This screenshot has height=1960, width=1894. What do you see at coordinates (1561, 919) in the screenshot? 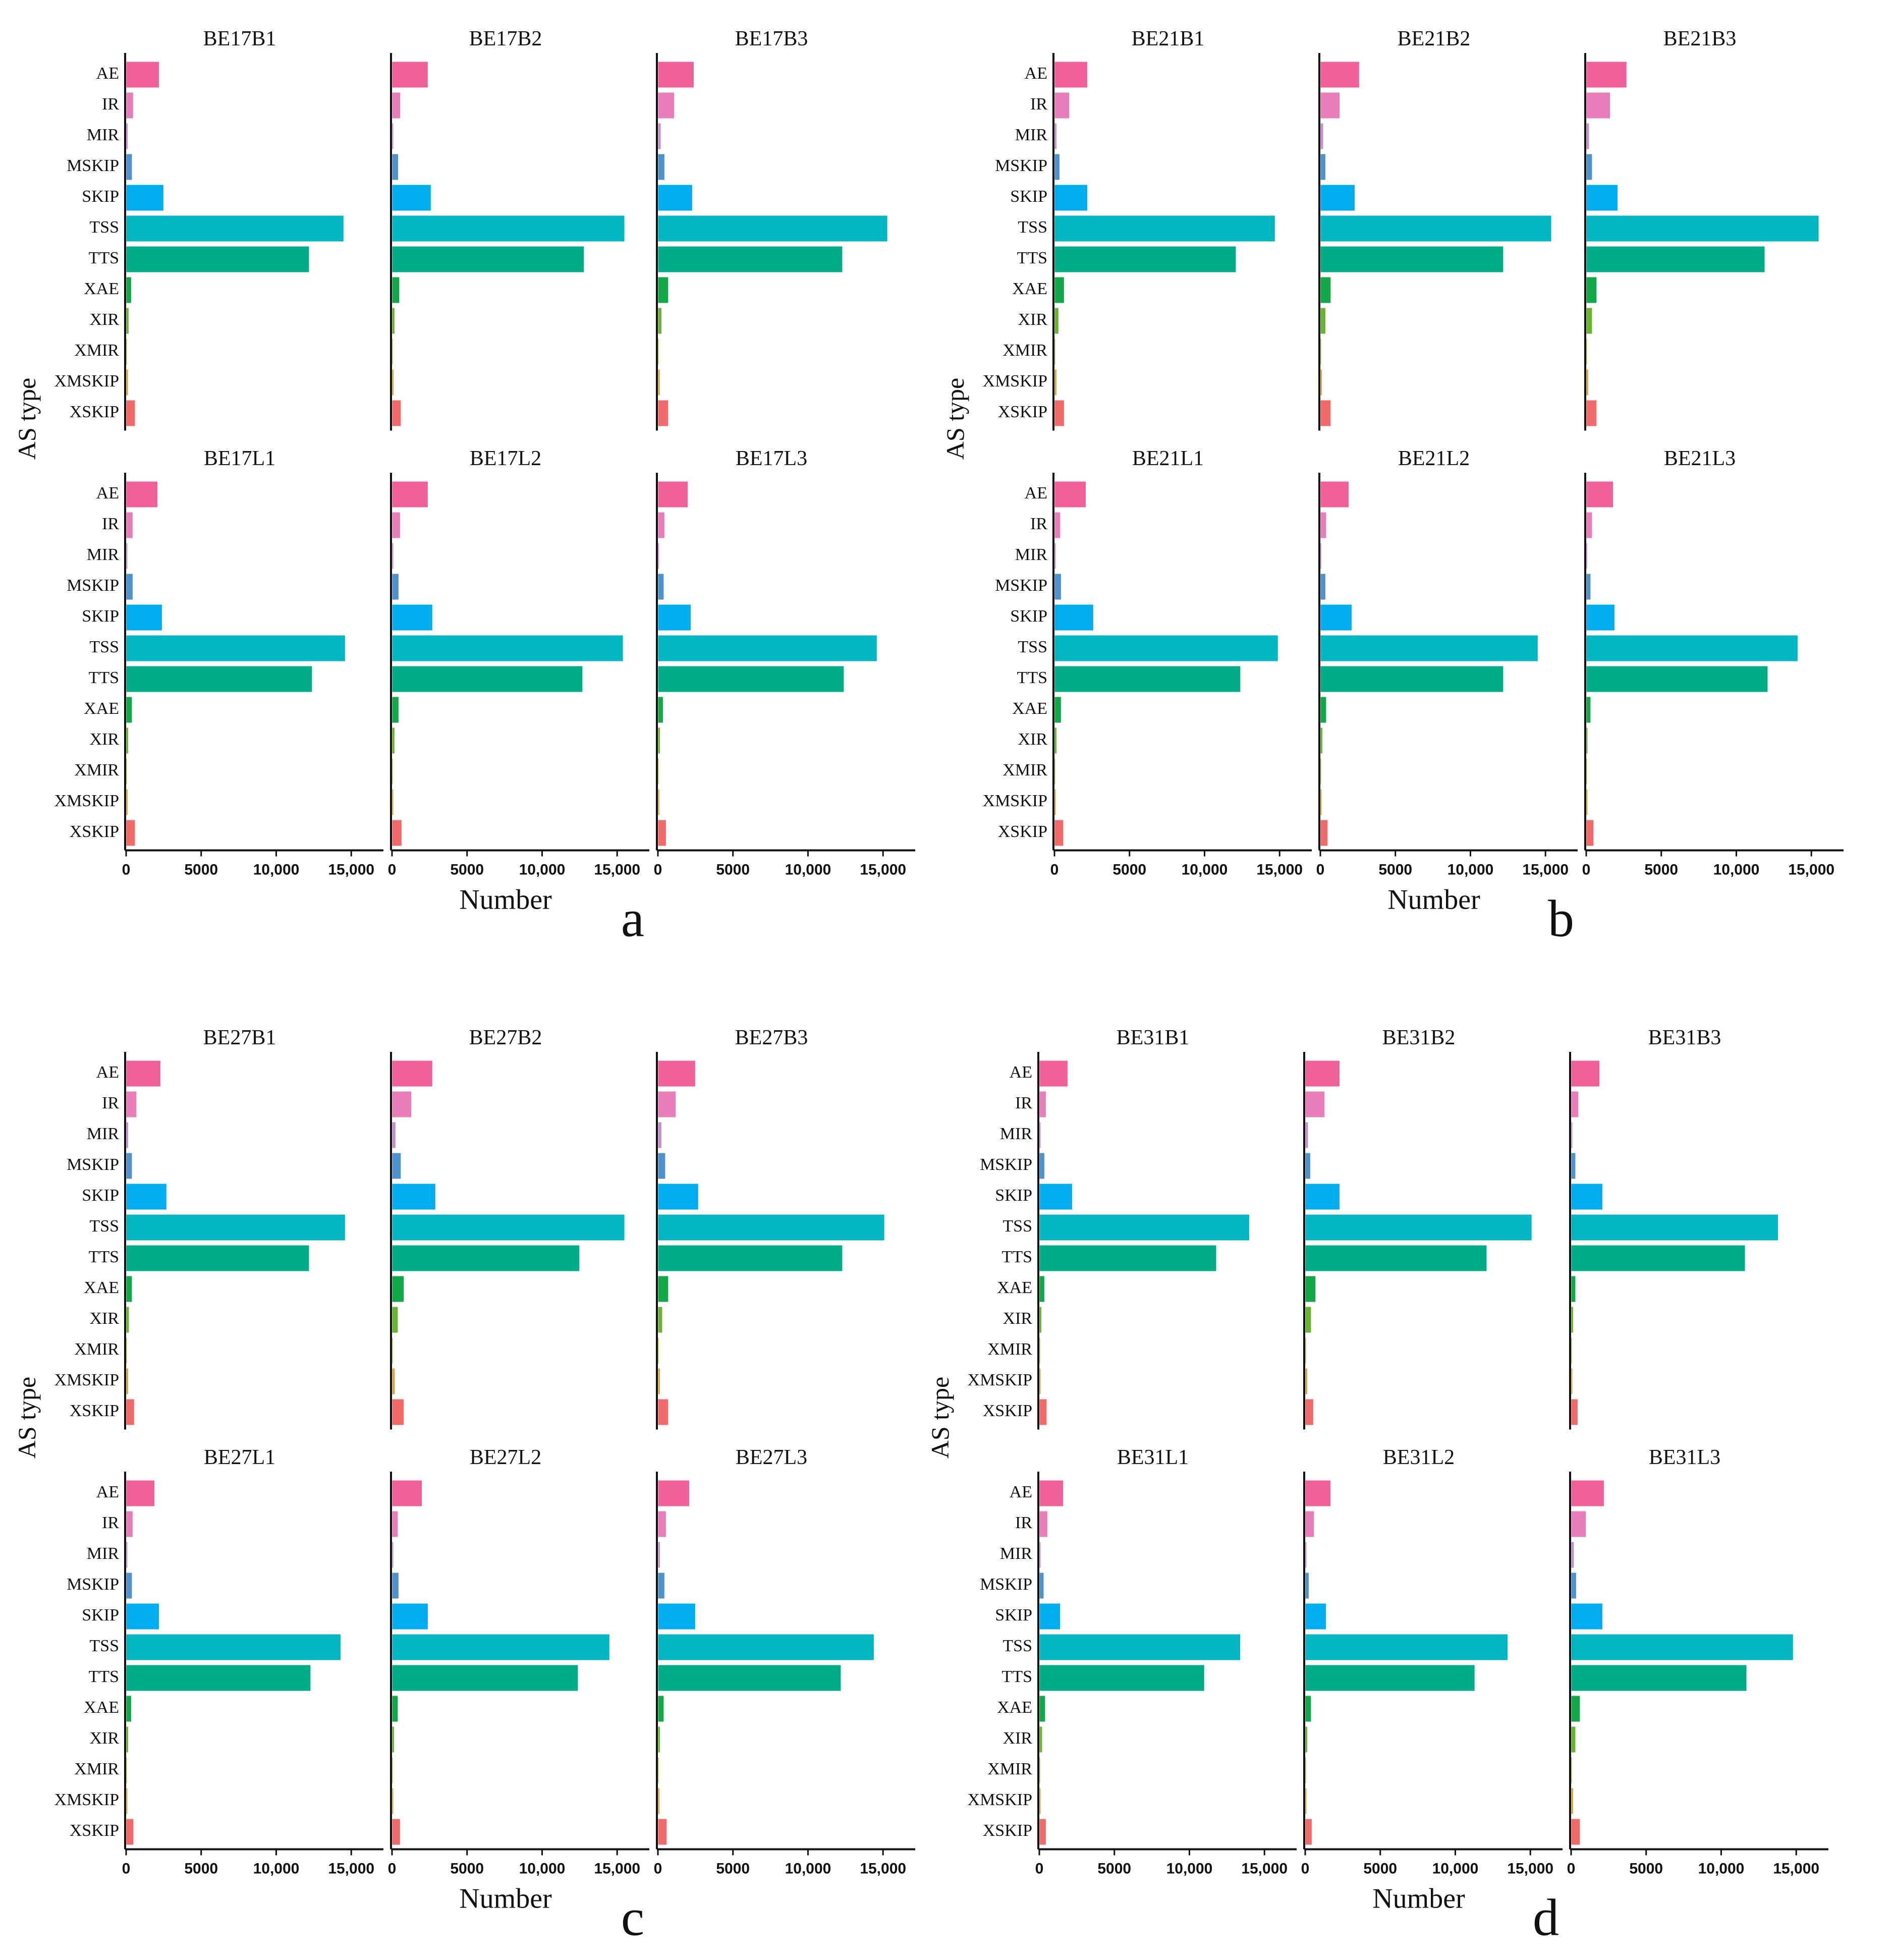
I see `figure-panel-letter: b` at bounding box center [1561, 919].